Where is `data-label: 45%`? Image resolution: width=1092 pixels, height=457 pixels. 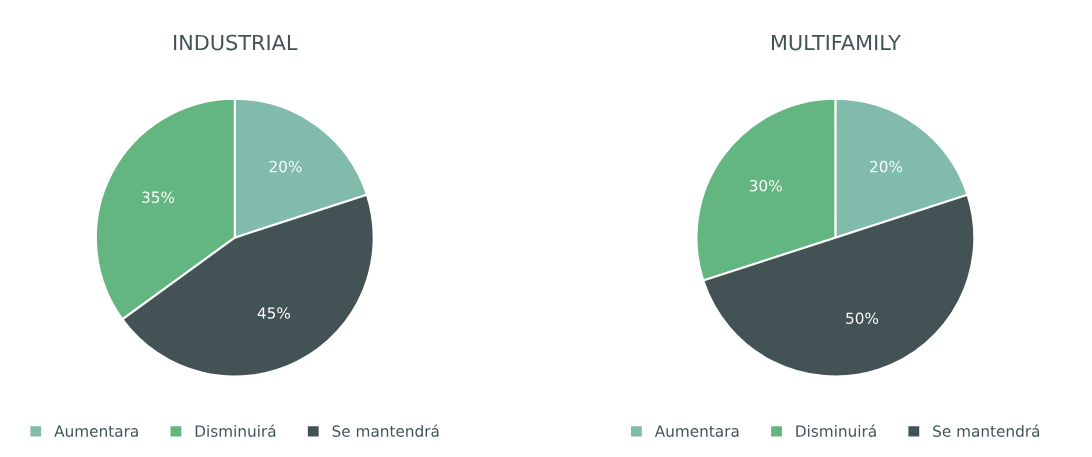
data-label: 45% is located at coordinates (274, 313).